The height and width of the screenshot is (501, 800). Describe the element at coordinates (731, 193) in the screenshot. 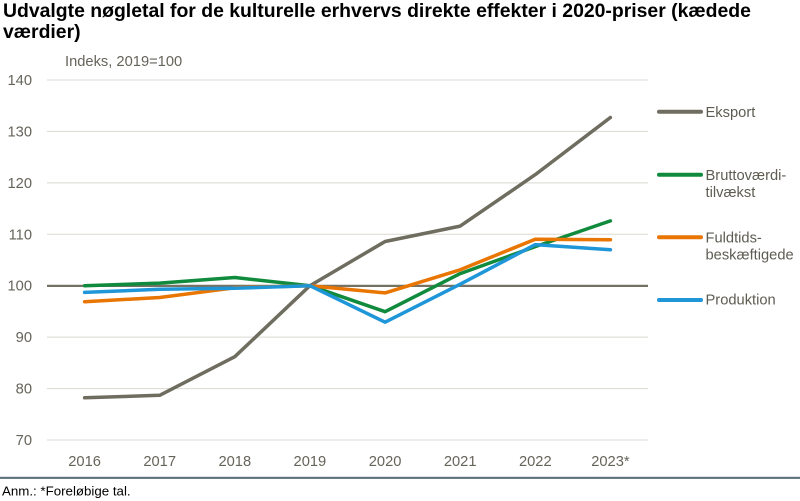

I see `svg-text: tilvækst` at that location.